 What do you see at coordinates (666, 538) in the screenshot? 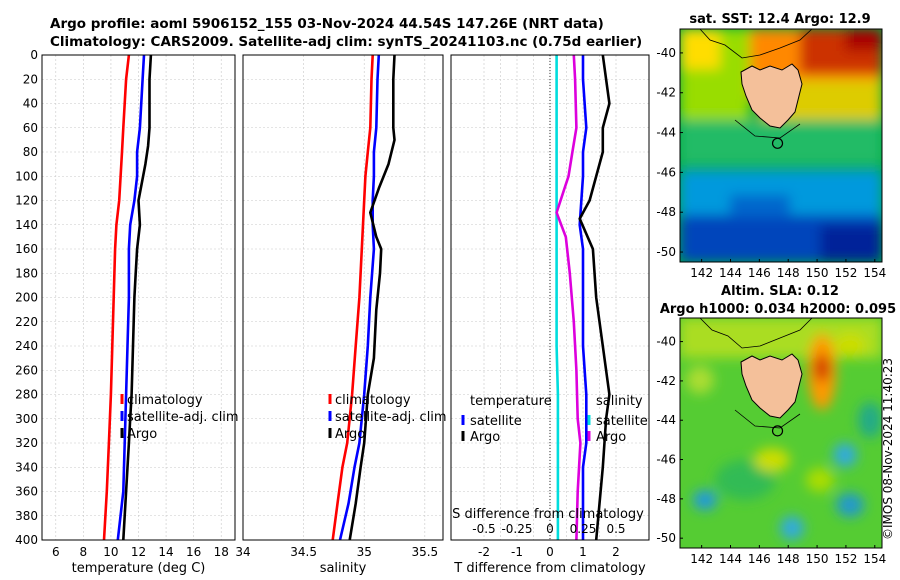
I see `map-lat-label: -50` at bounding box center [666, 538].